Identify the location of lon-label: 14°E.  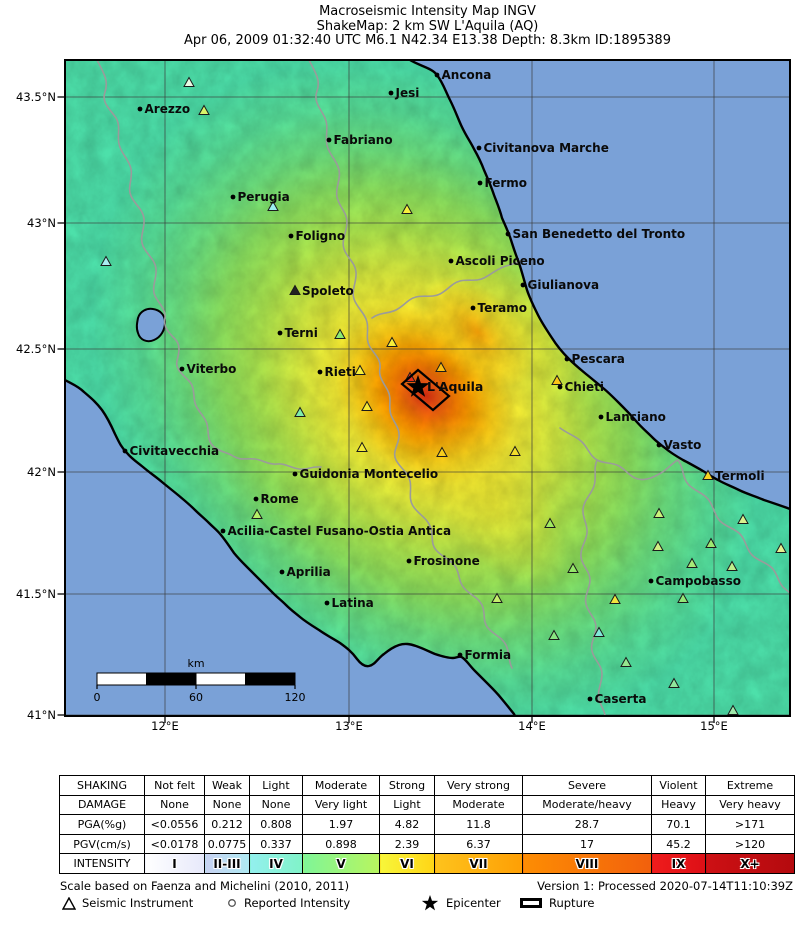
(532, 726).